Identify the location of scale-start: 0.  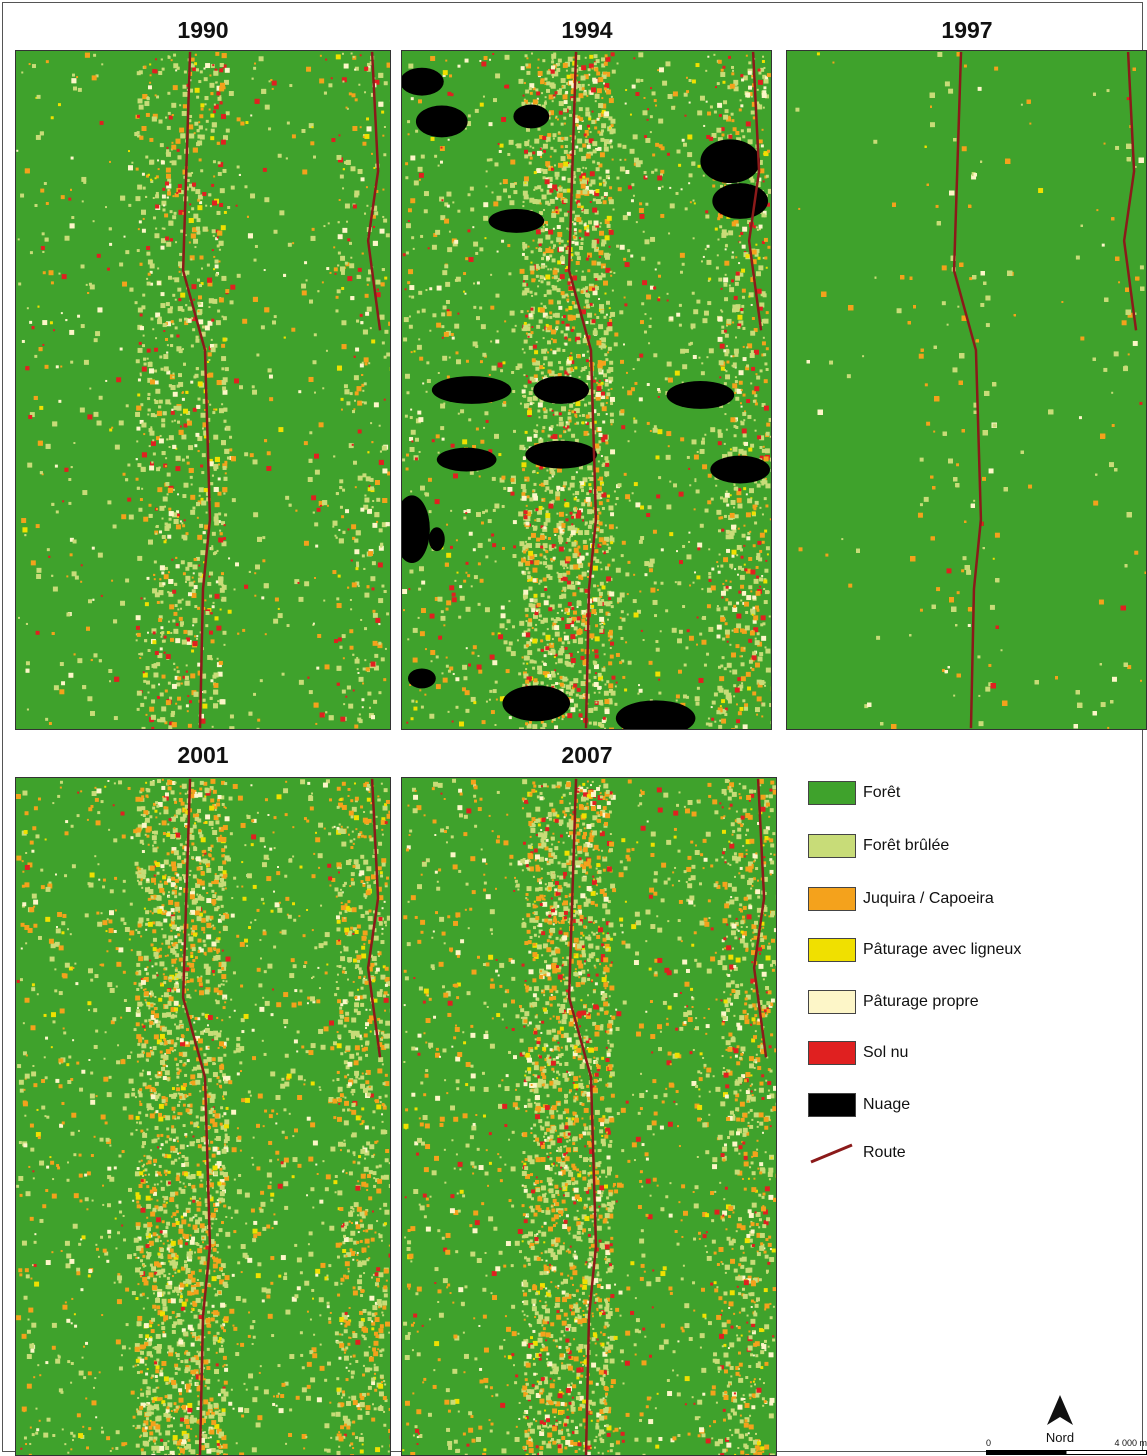
(989, 1443).